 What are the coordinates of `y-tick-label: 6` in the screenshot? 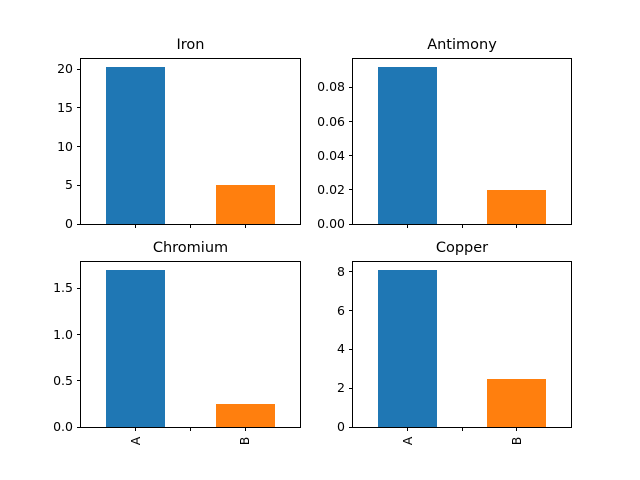 It's located at (341, 310).